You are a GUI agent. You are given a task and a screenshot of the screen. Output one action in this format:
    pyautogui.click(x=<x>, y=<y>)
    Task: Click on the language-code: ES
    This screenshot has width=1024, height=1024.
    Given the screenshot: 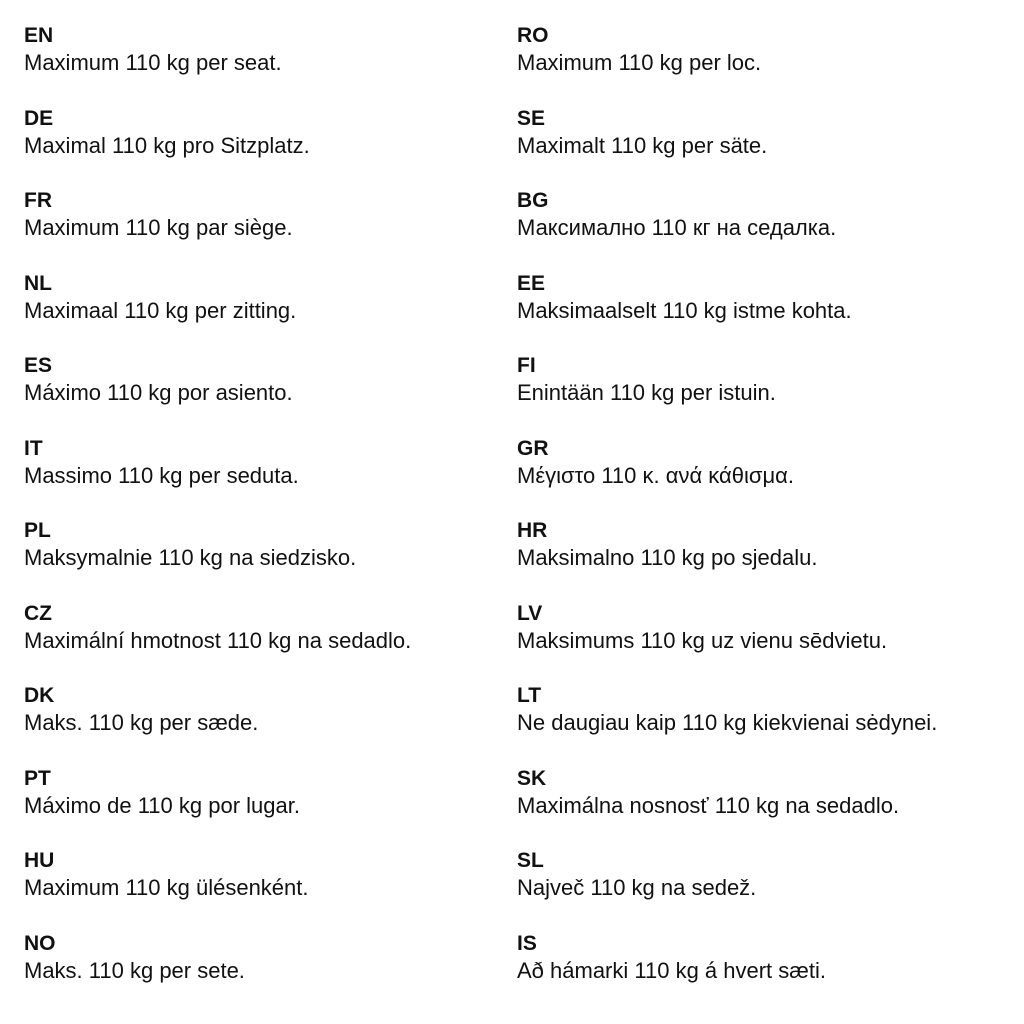 What is the action you would take?
    pyautogui.click(x=38, y=365)
    